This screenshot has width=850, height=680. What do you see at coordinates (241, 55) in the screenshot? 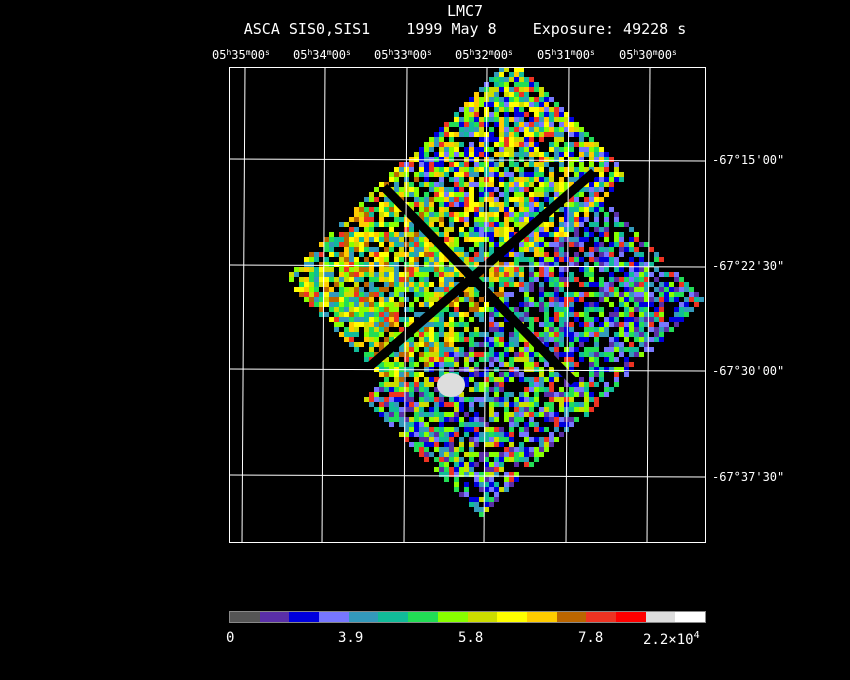
I see `ra-tick-label: 05h35m00s` at bounding box center [241, 55].